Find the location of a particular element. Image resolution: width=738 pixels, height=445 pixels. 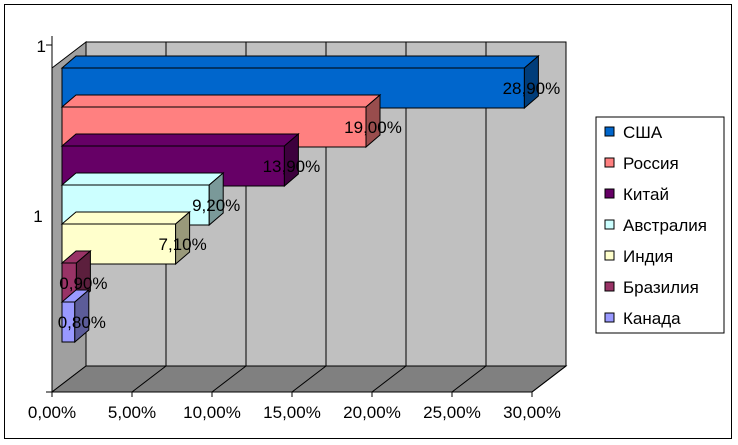

data-label: 13,90% is located at coordinates (292, 166).